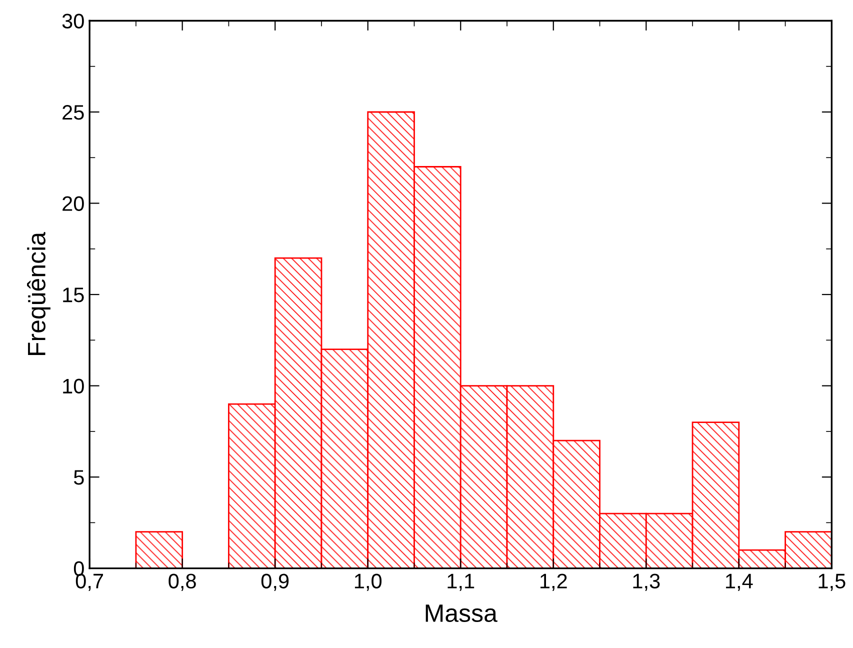  Describe the element at coordinates (182, 582) in the screenshot. I see `x-tick-label: 0,8` at that location.